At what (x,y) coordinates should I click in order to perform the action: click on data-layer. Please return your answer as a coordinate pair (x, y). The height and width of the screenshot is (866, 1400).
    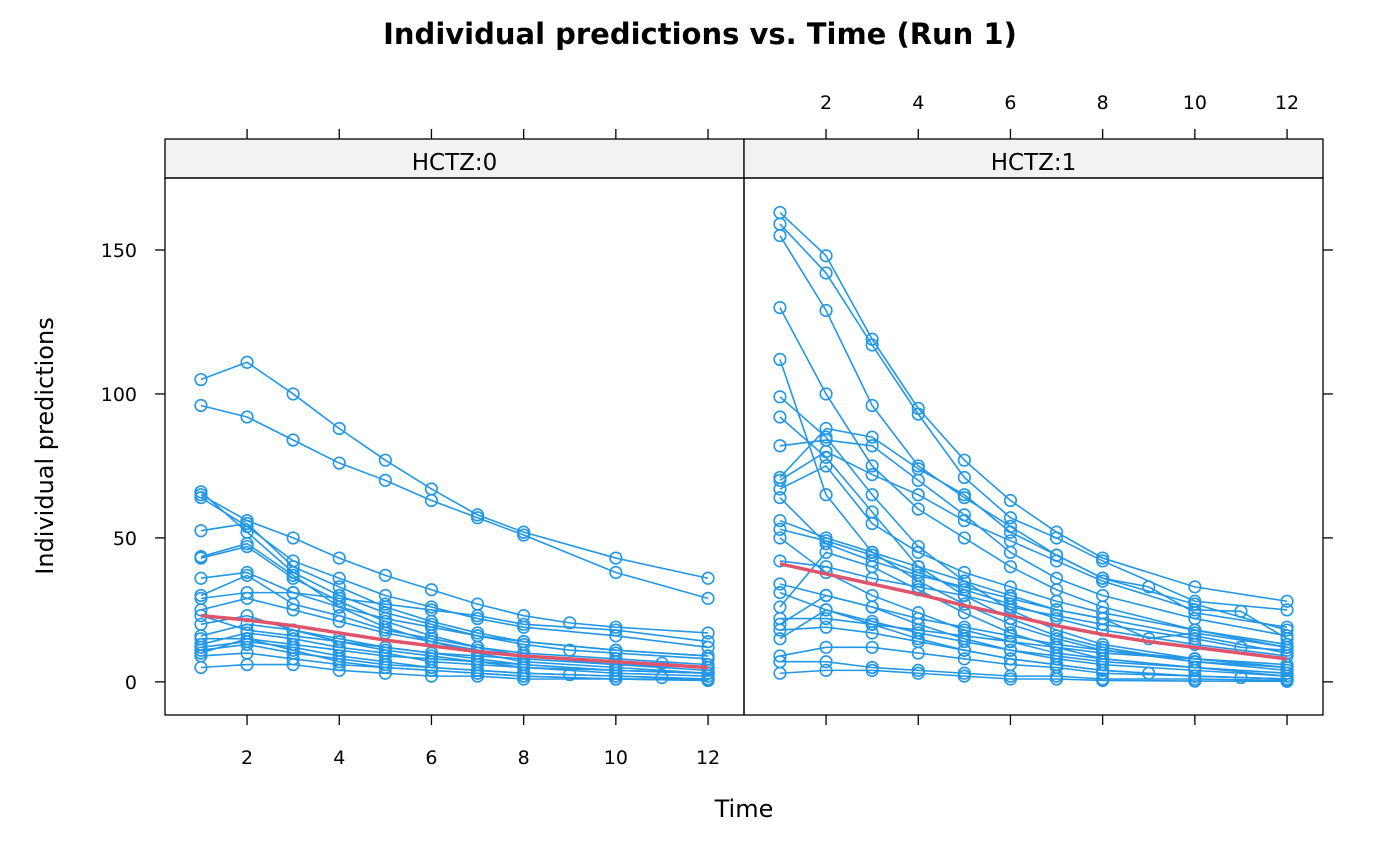
    Looking at the image, I should click on (454, 521).